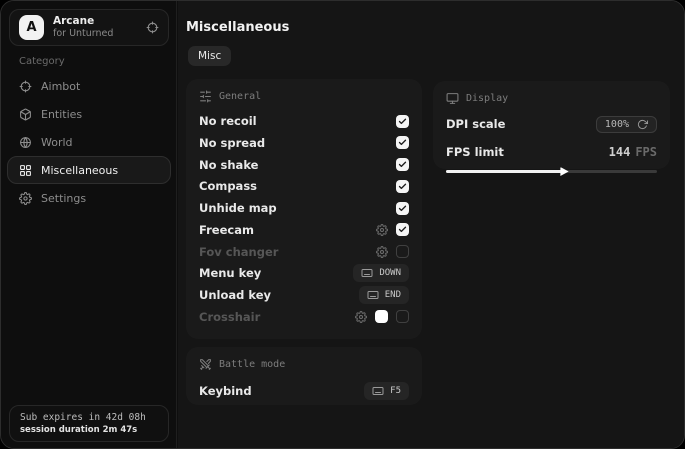 The image size is (685, 449). Describe the element at coordinates (386, 391) in the screenshot. I see `battle-keybind-button: F5` at that location.